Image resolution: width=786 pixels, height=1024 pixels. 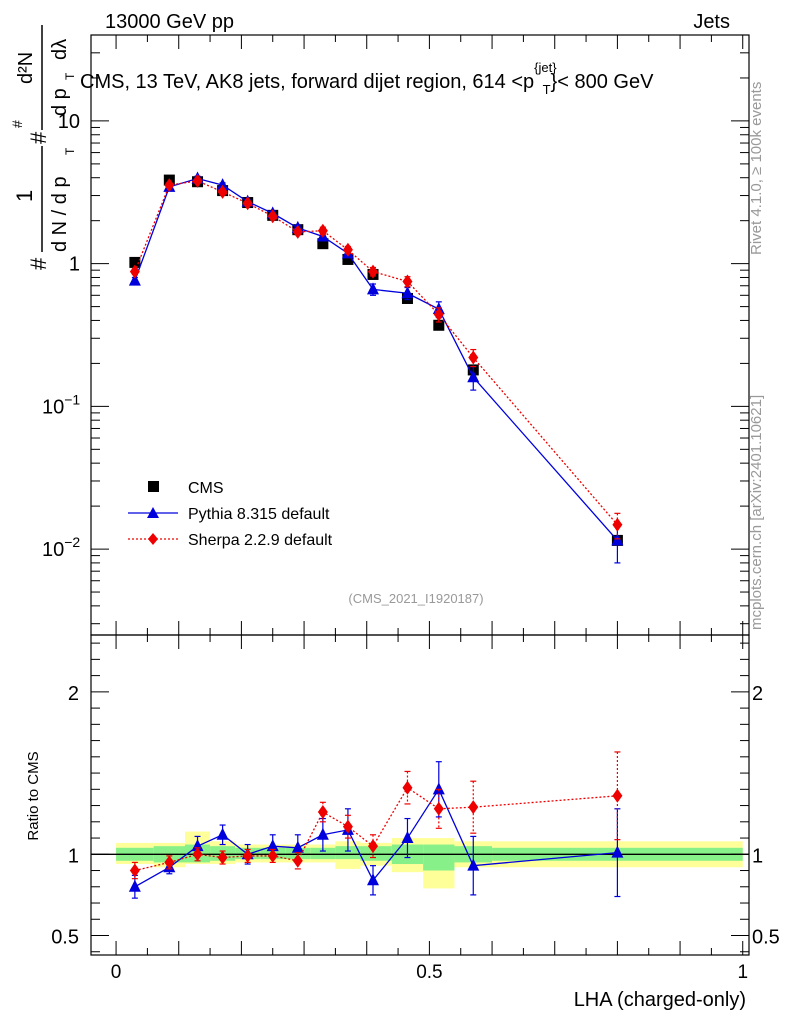 What do you see at coordinates (429, 972) in the screenshot?
I see `x-tick-label-1: 0.5` at bounding box center [429, 972].